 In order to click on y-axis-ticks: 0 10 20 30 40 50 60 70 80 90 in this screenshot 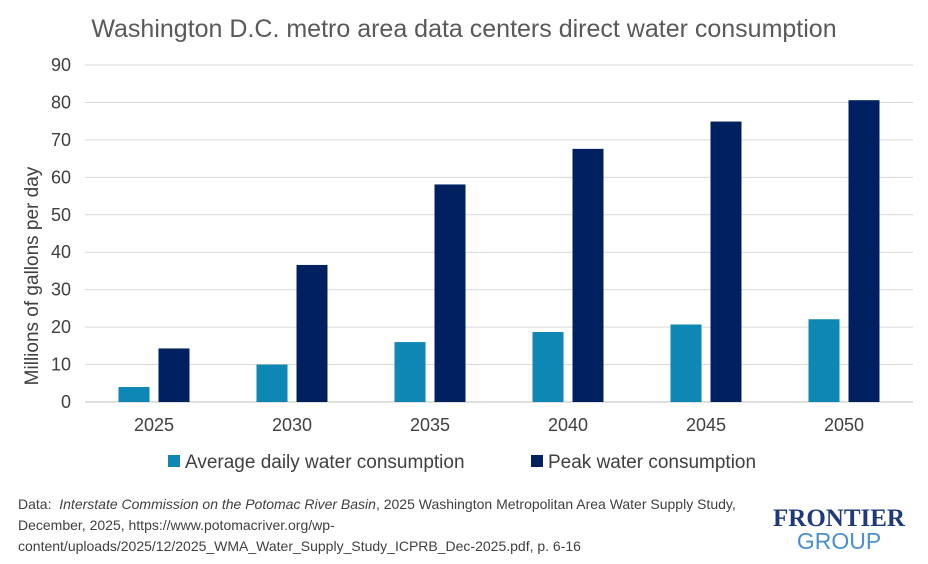, I will do `click(61, 233)`.